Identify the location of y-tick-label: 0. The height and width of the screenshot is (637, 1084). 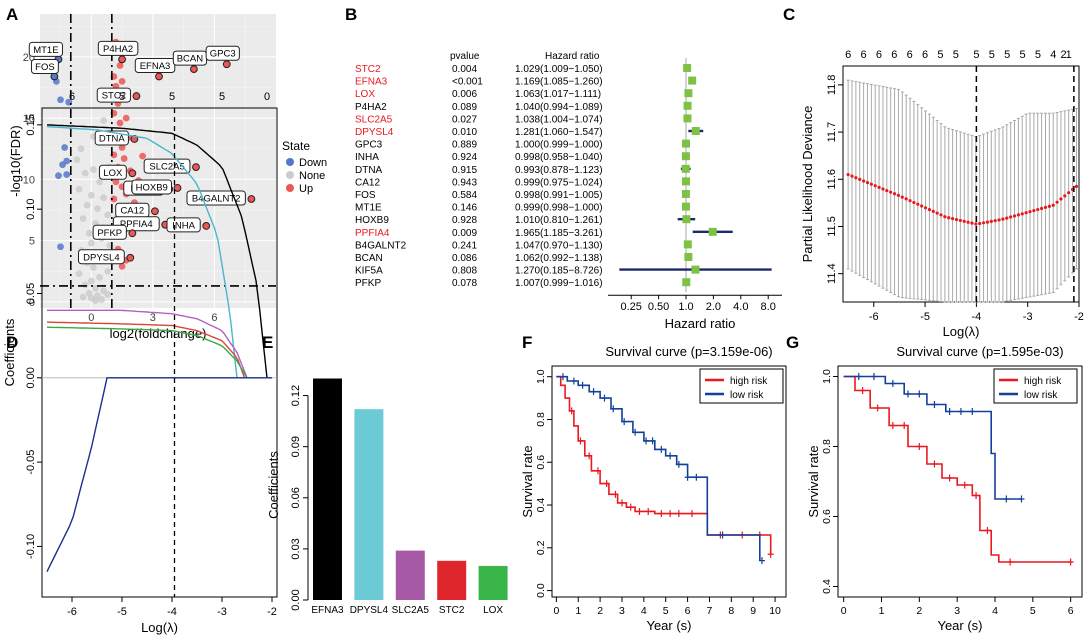
(32, 303).